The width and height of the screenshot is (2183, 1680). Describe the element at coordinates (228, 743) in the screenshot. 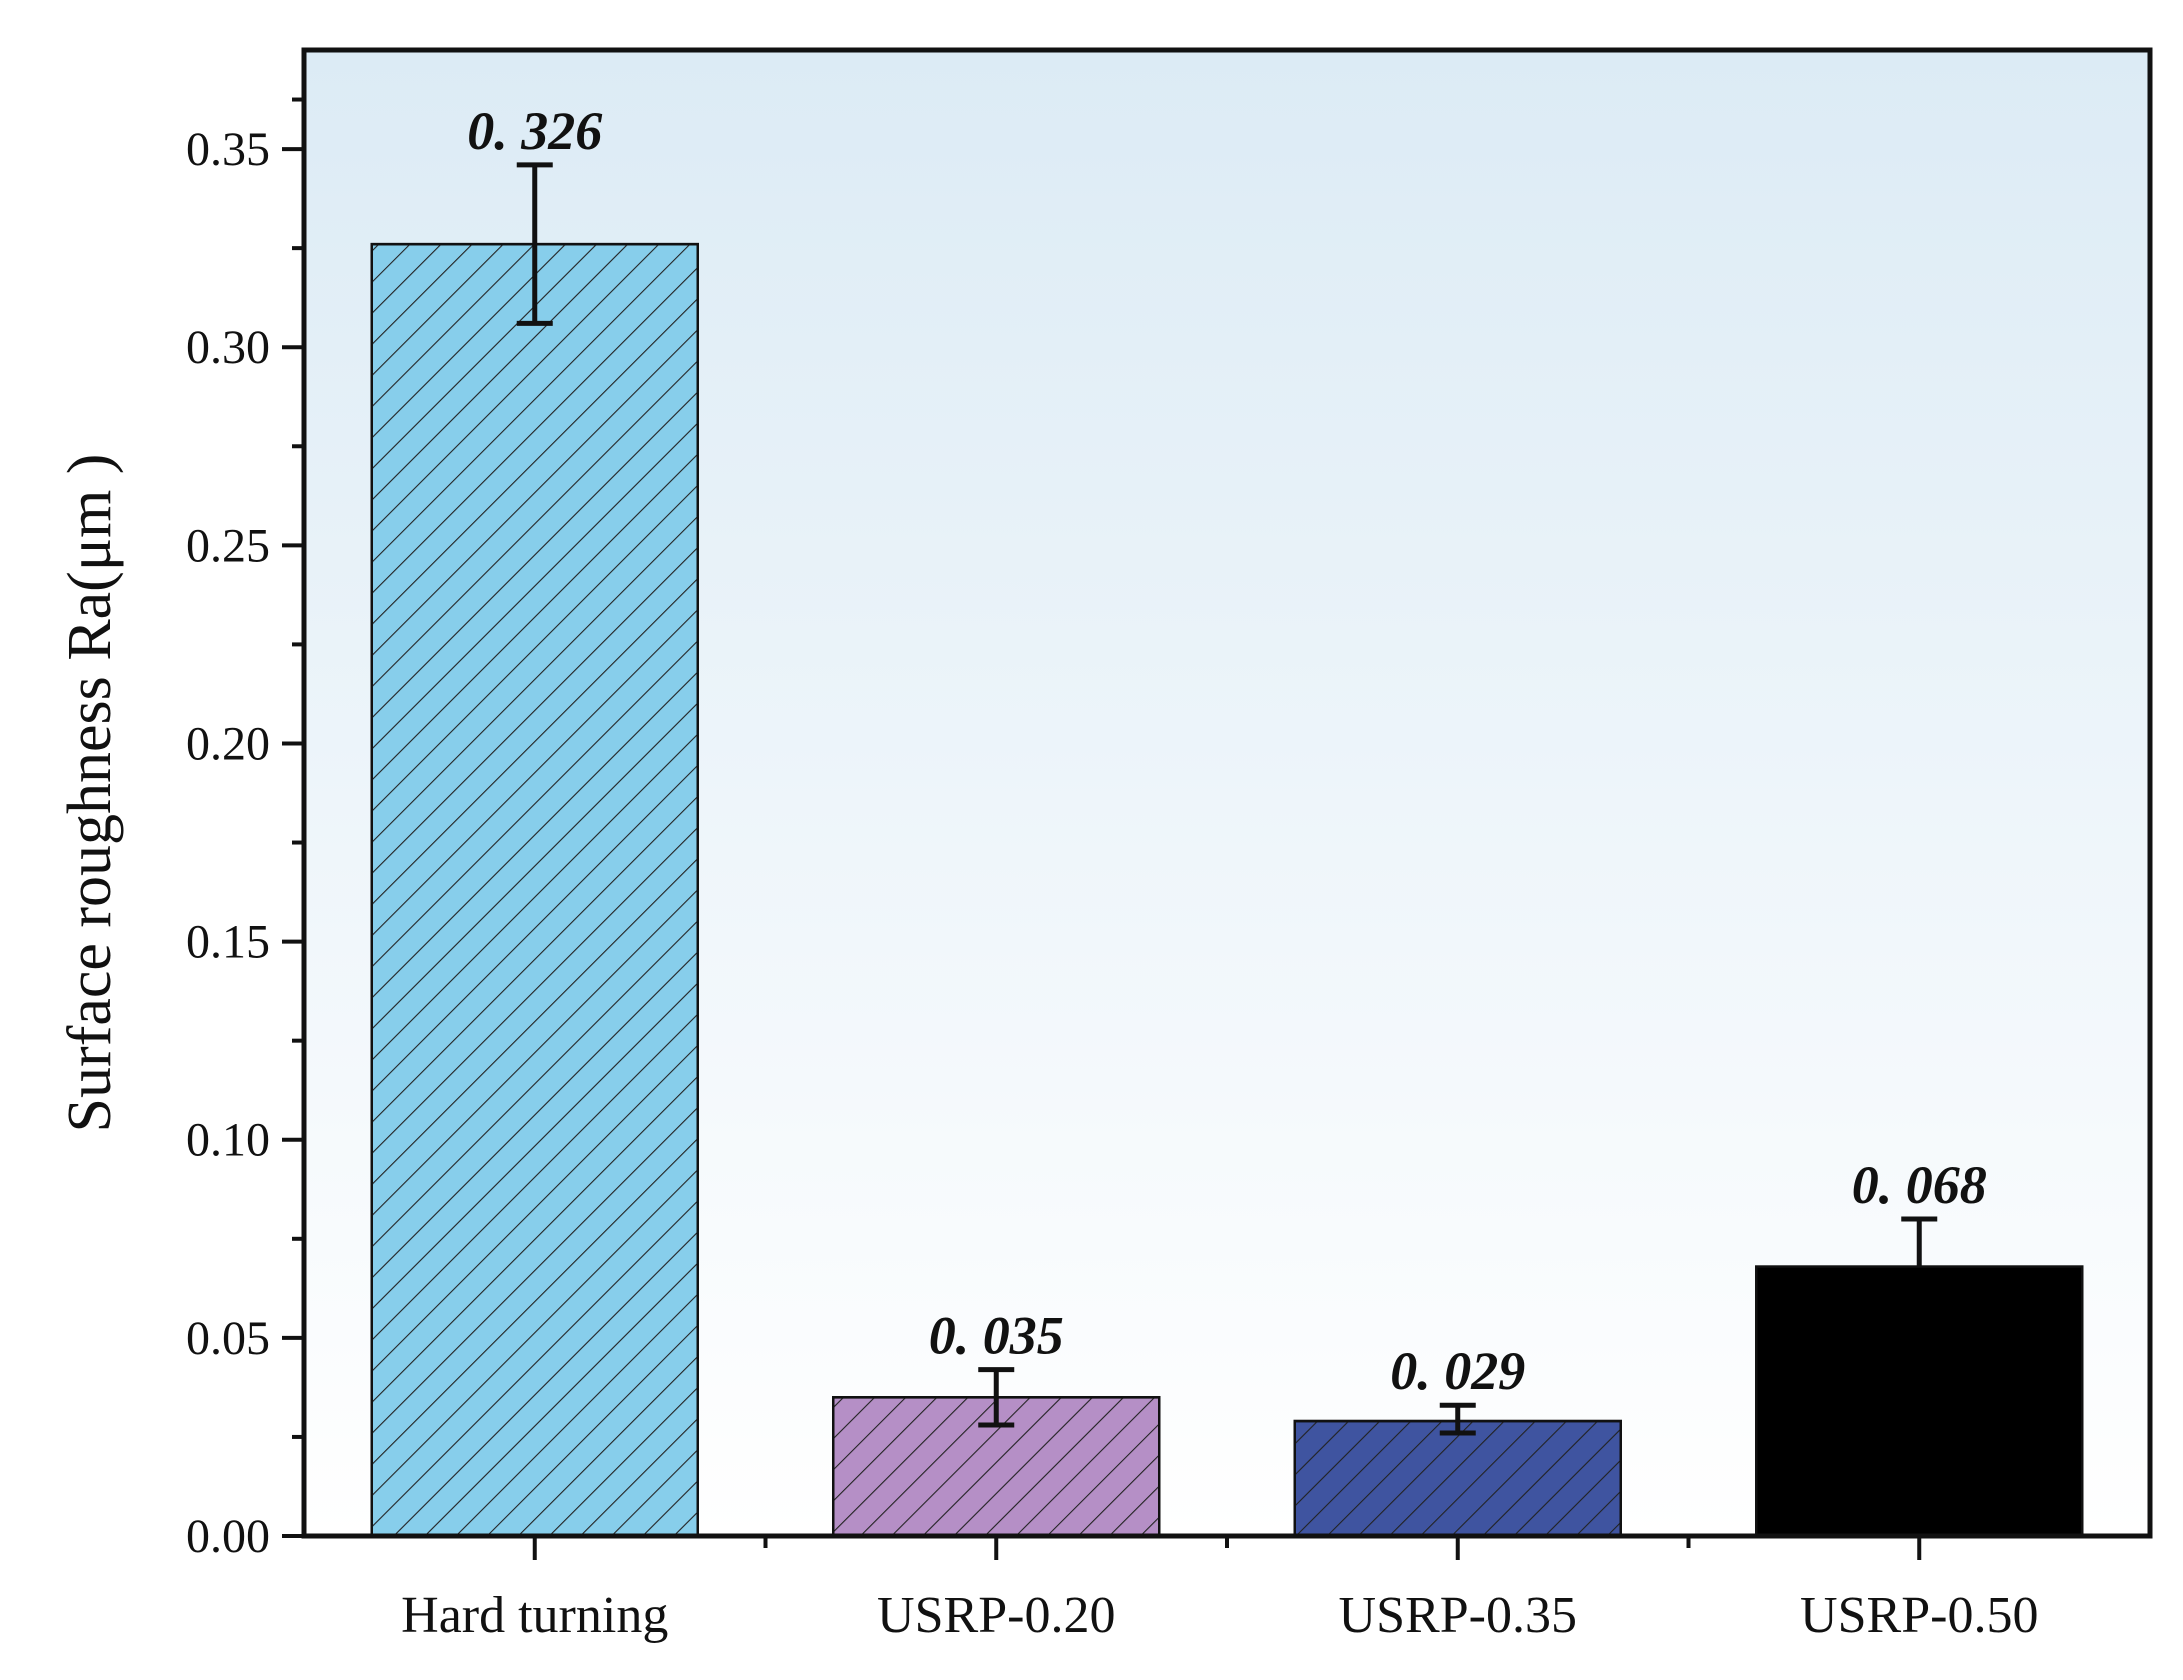

I see `y-tick-label-4: 0.20` at that location.